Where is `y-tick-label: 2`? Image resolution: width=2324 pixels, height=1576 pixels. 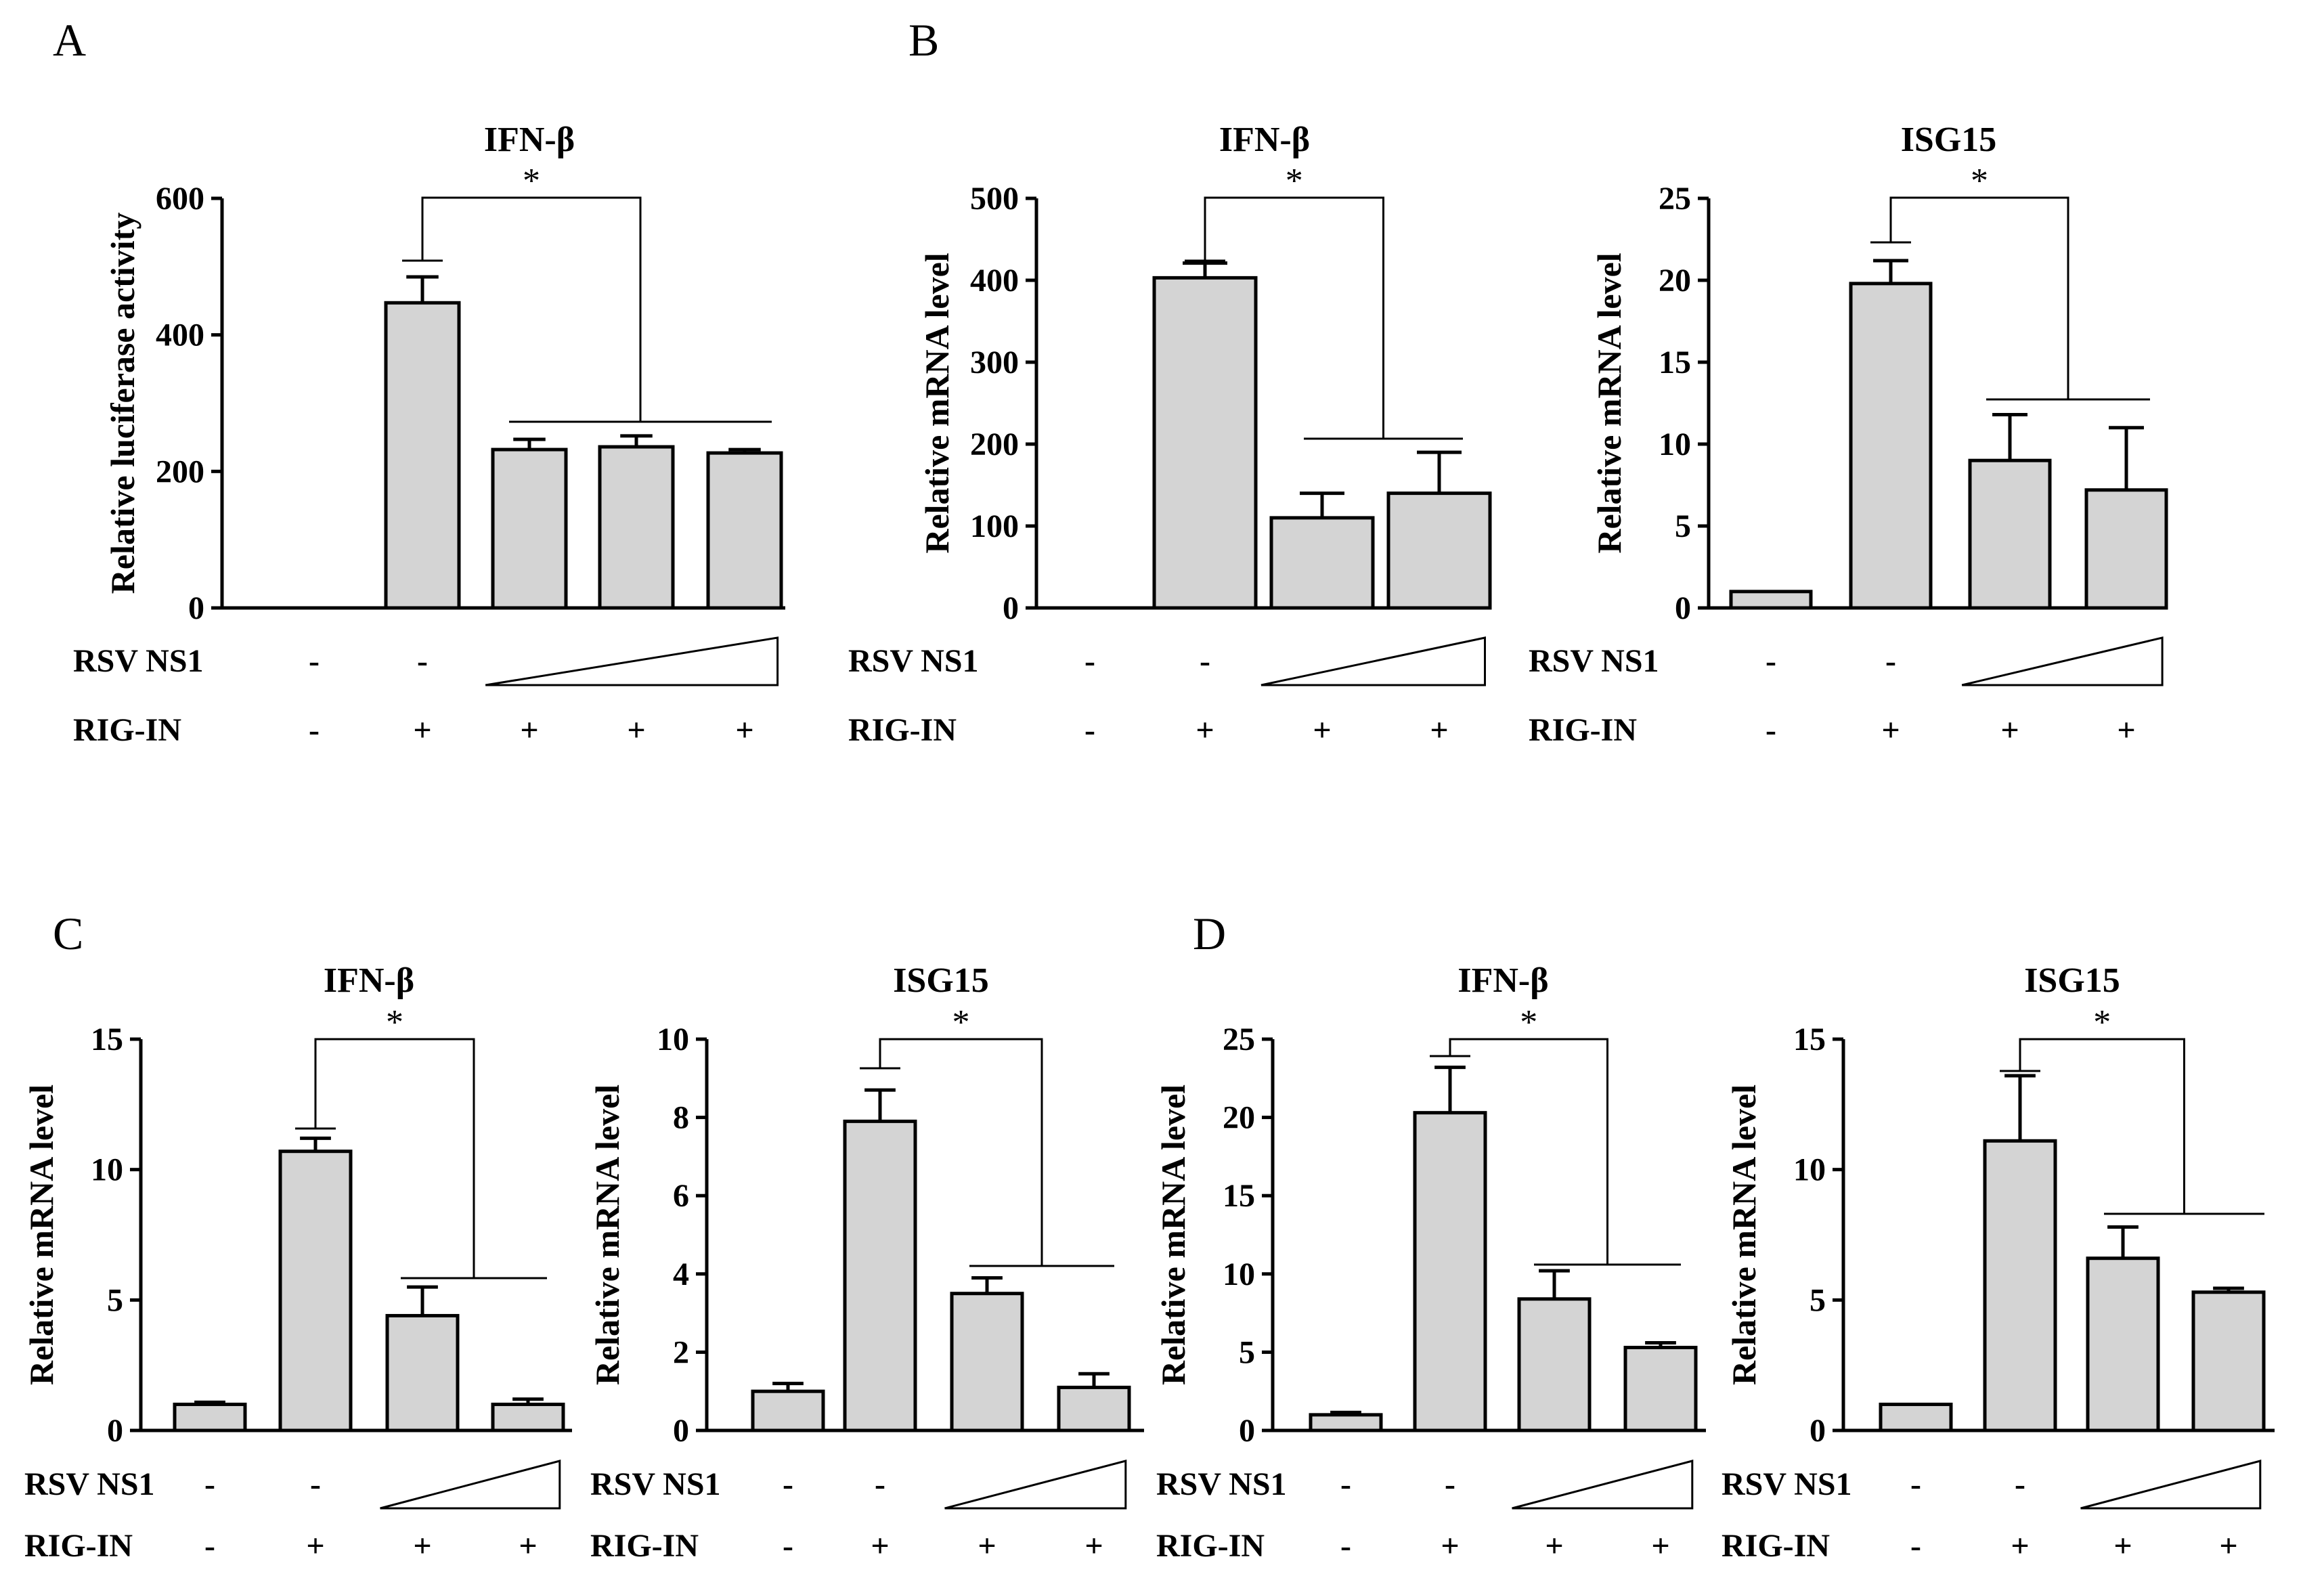
y-tick-label: 2 is located at coordinates (681, 1352).